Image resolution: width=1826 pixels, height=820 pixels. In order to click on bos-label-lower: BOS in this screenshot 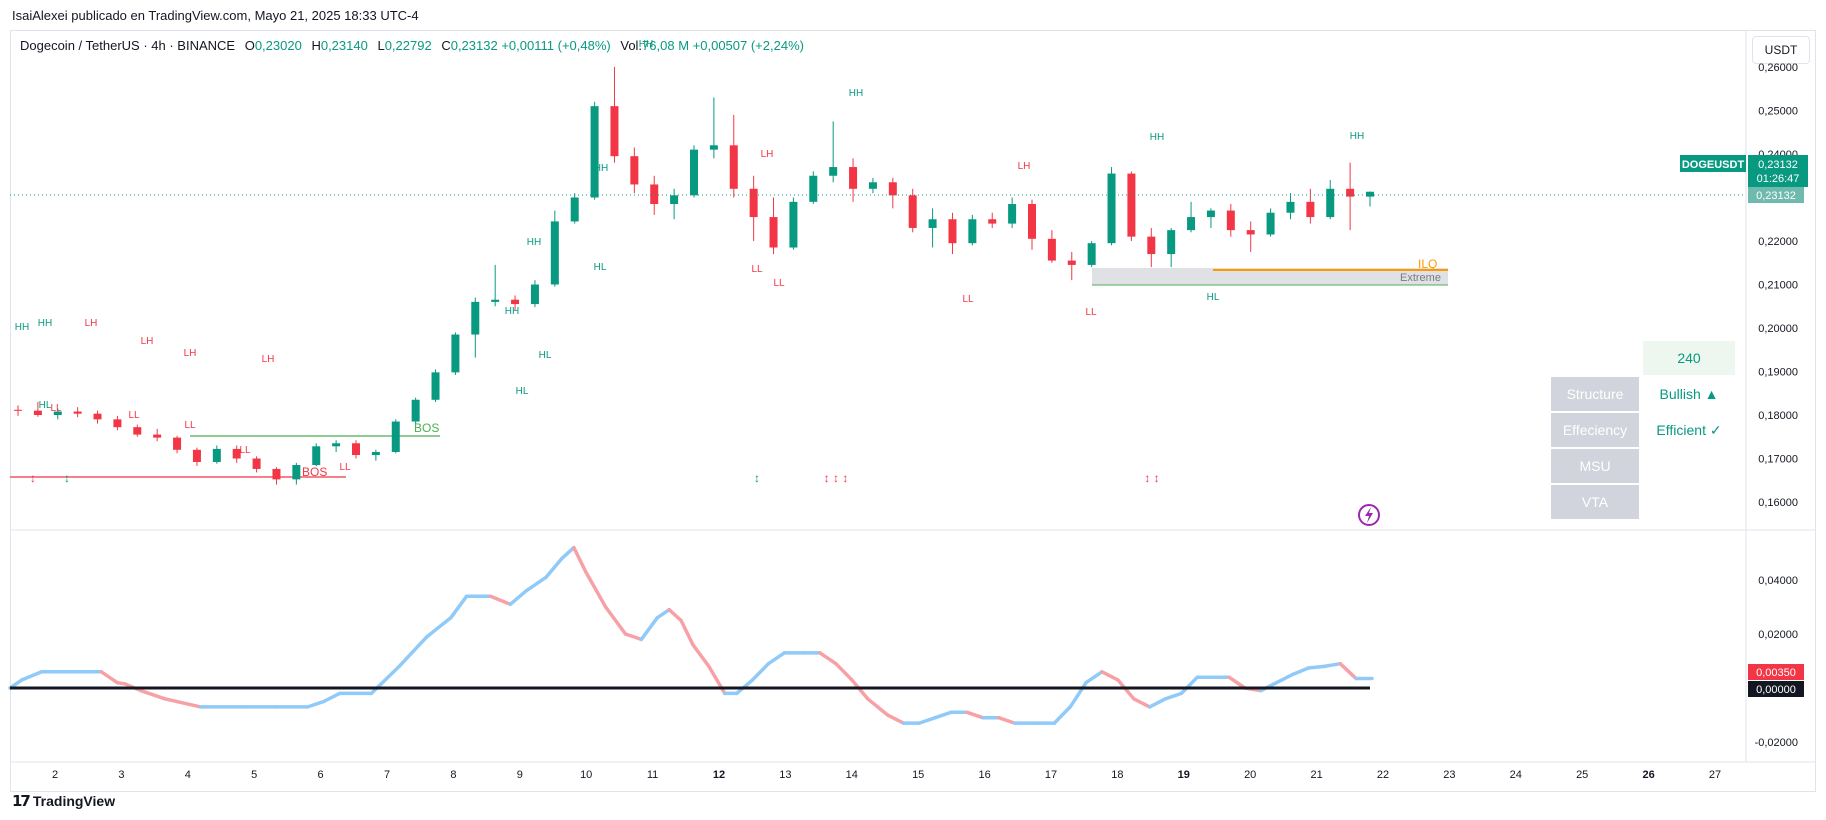, I will do `click(314, 472)`.